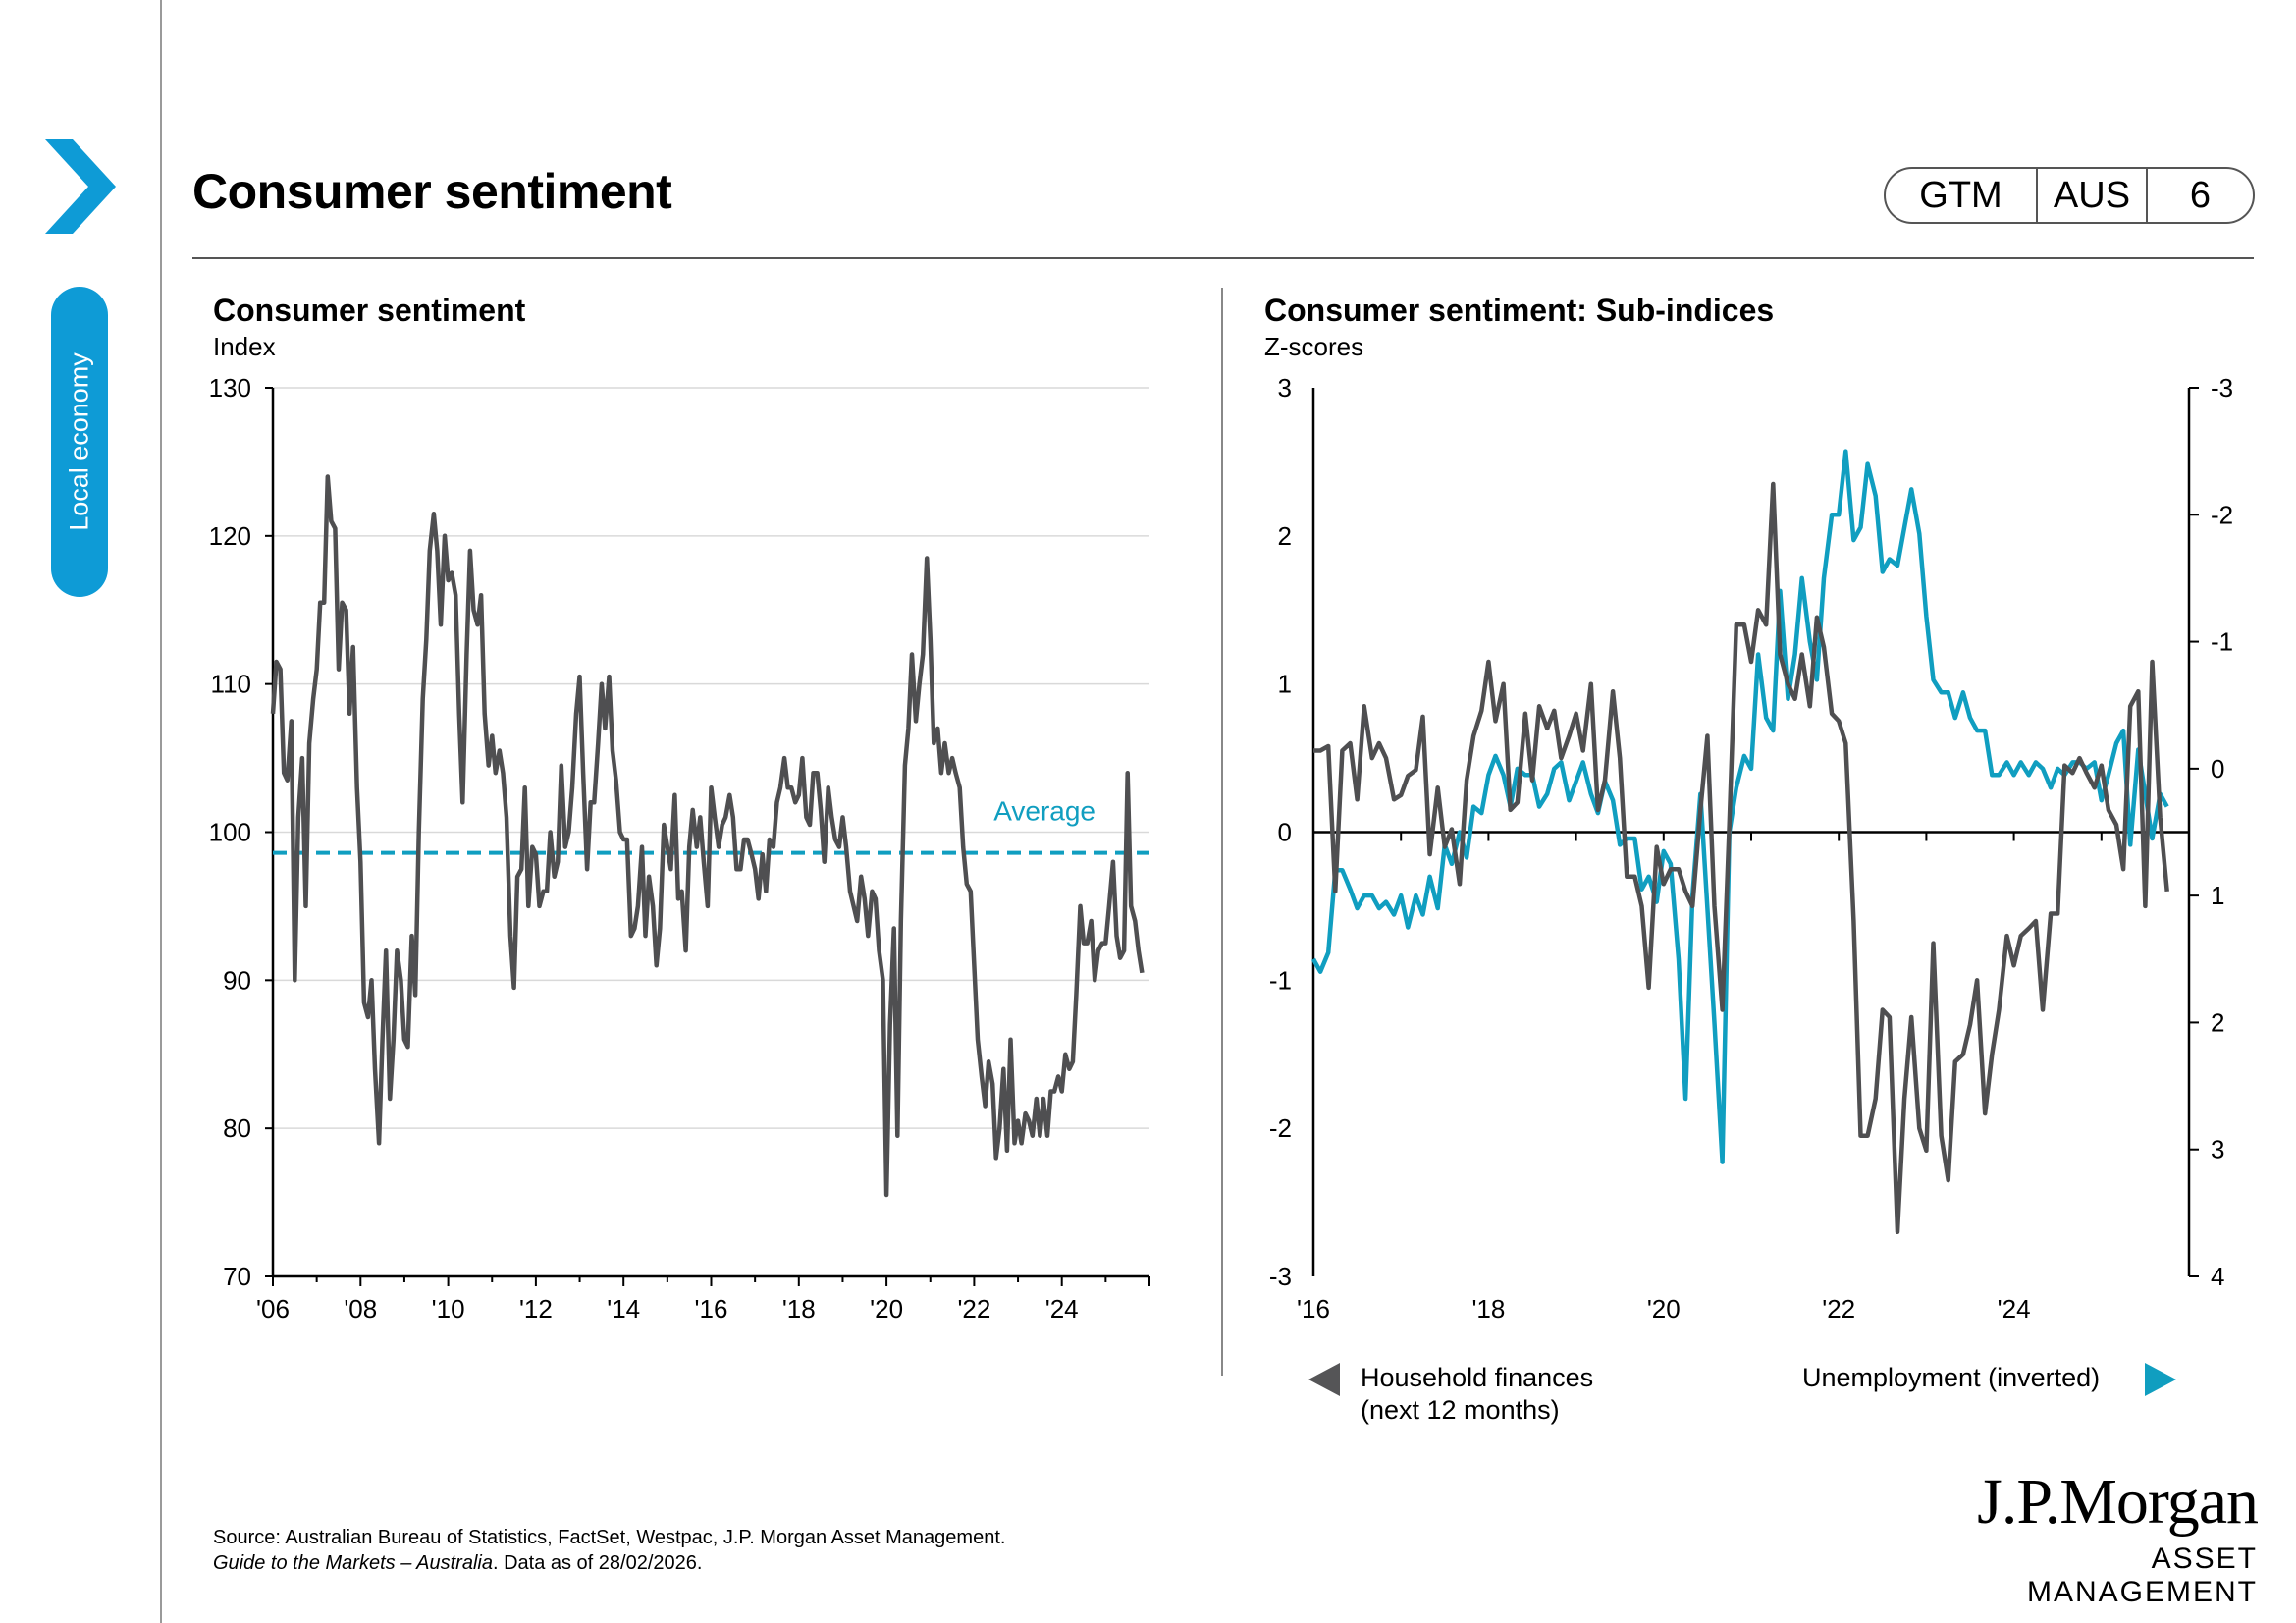  What do you see at coordinates (623, 1309) in the screenshot?
I see `x-tick-label: '14` at bounding box center [623, 1309].